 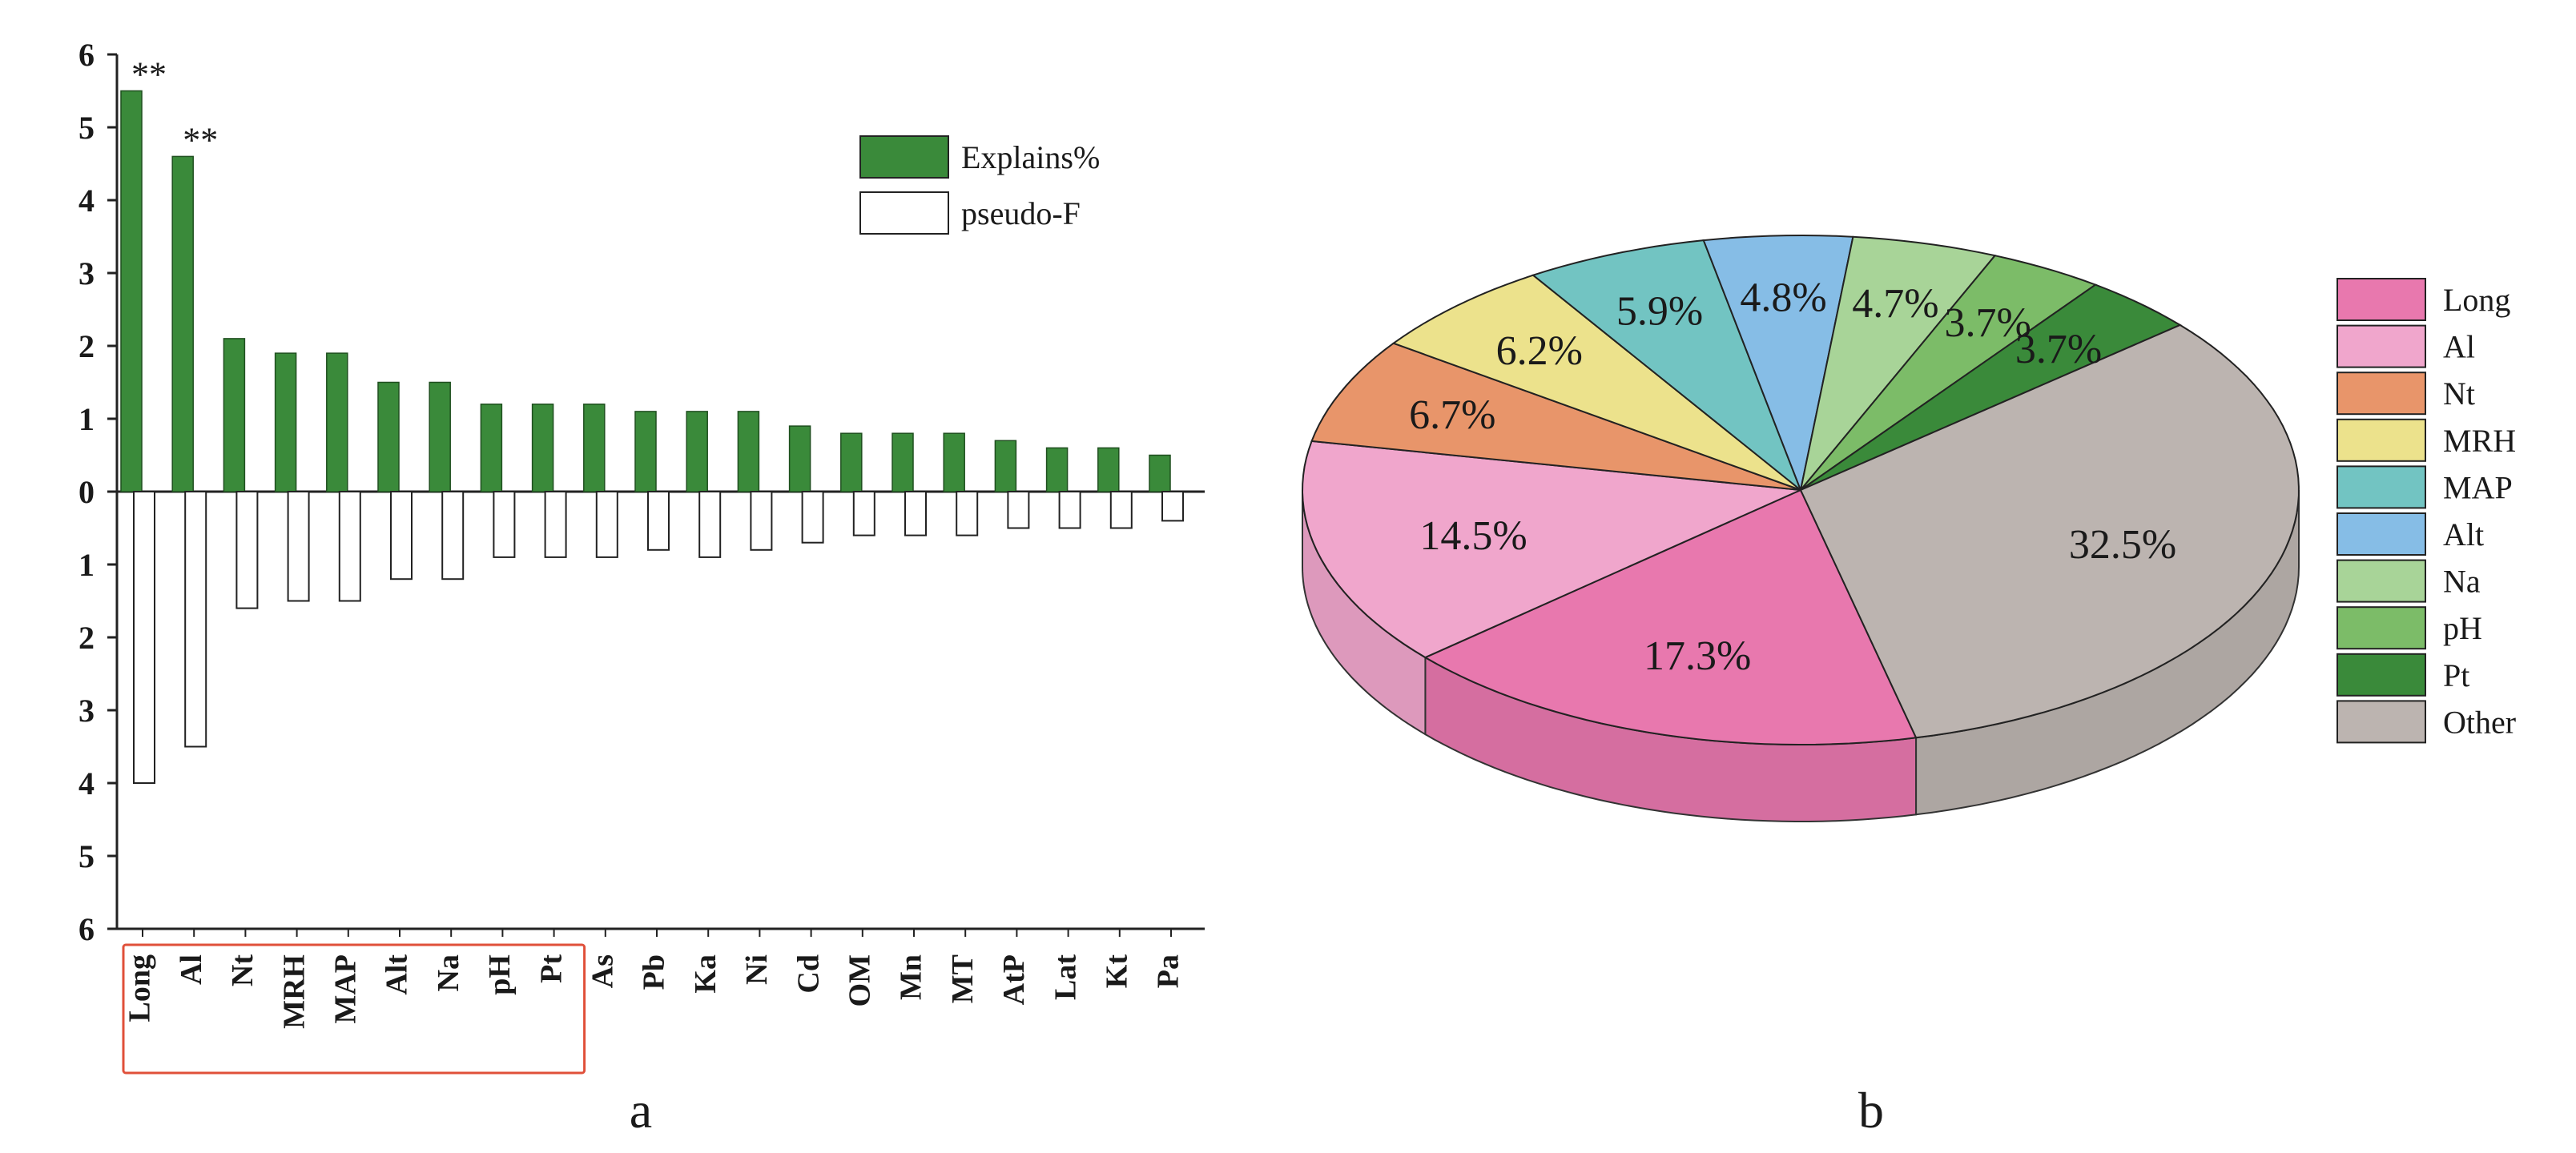 What do you see at coordinates (1018, 510) in the screenshot?
I see `bar-pseudo-f-AtP` at bounding box center [1018, 510].